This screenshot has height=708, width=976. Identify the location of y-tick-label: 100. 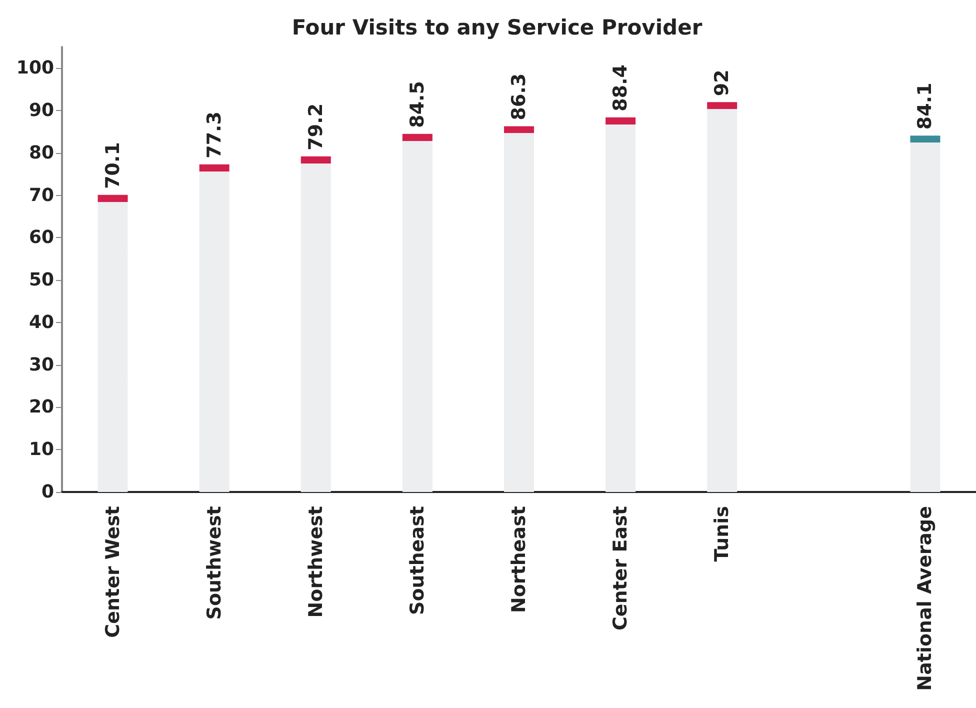
(35, 68).